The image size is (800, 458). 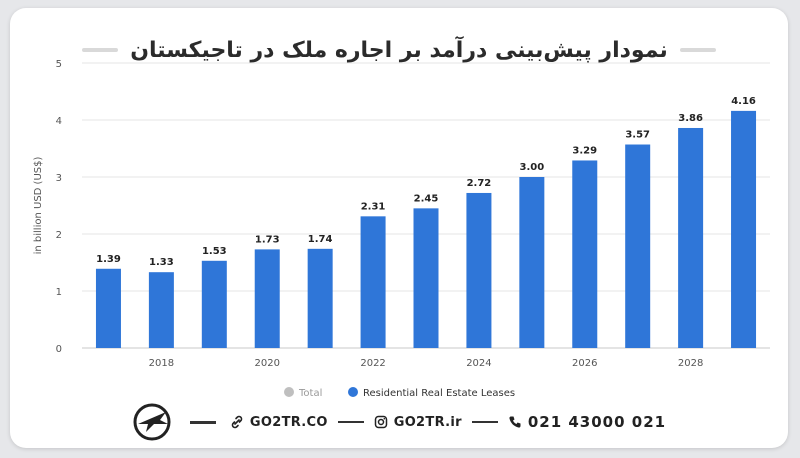 I want to click on x-tick-label: 2022, so click(x=372, y=363).